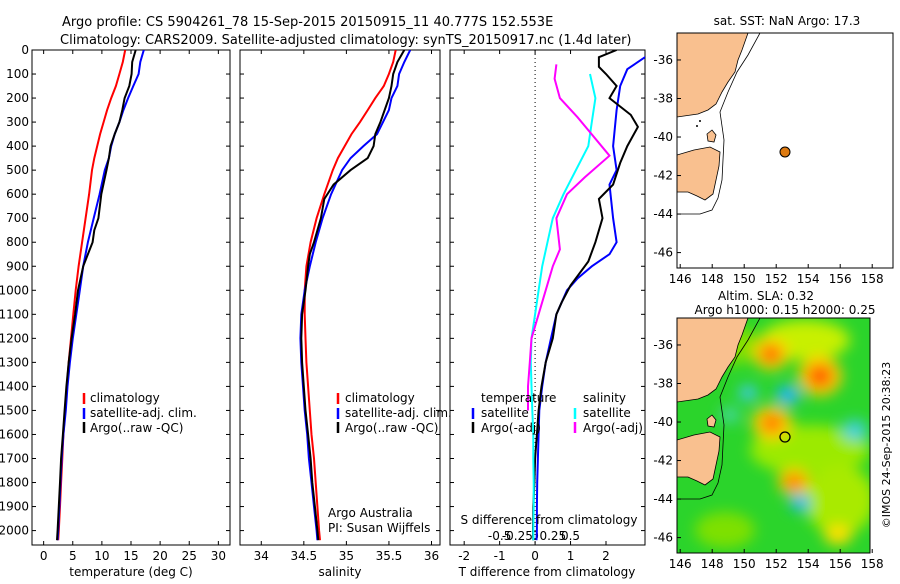 Image resolution: width=900 pixels, height=584 pixels. What do you see at coordinates (17, 98) in the screenshot?
I see `y-tick-label: 200` at bounding box center [17, 98].